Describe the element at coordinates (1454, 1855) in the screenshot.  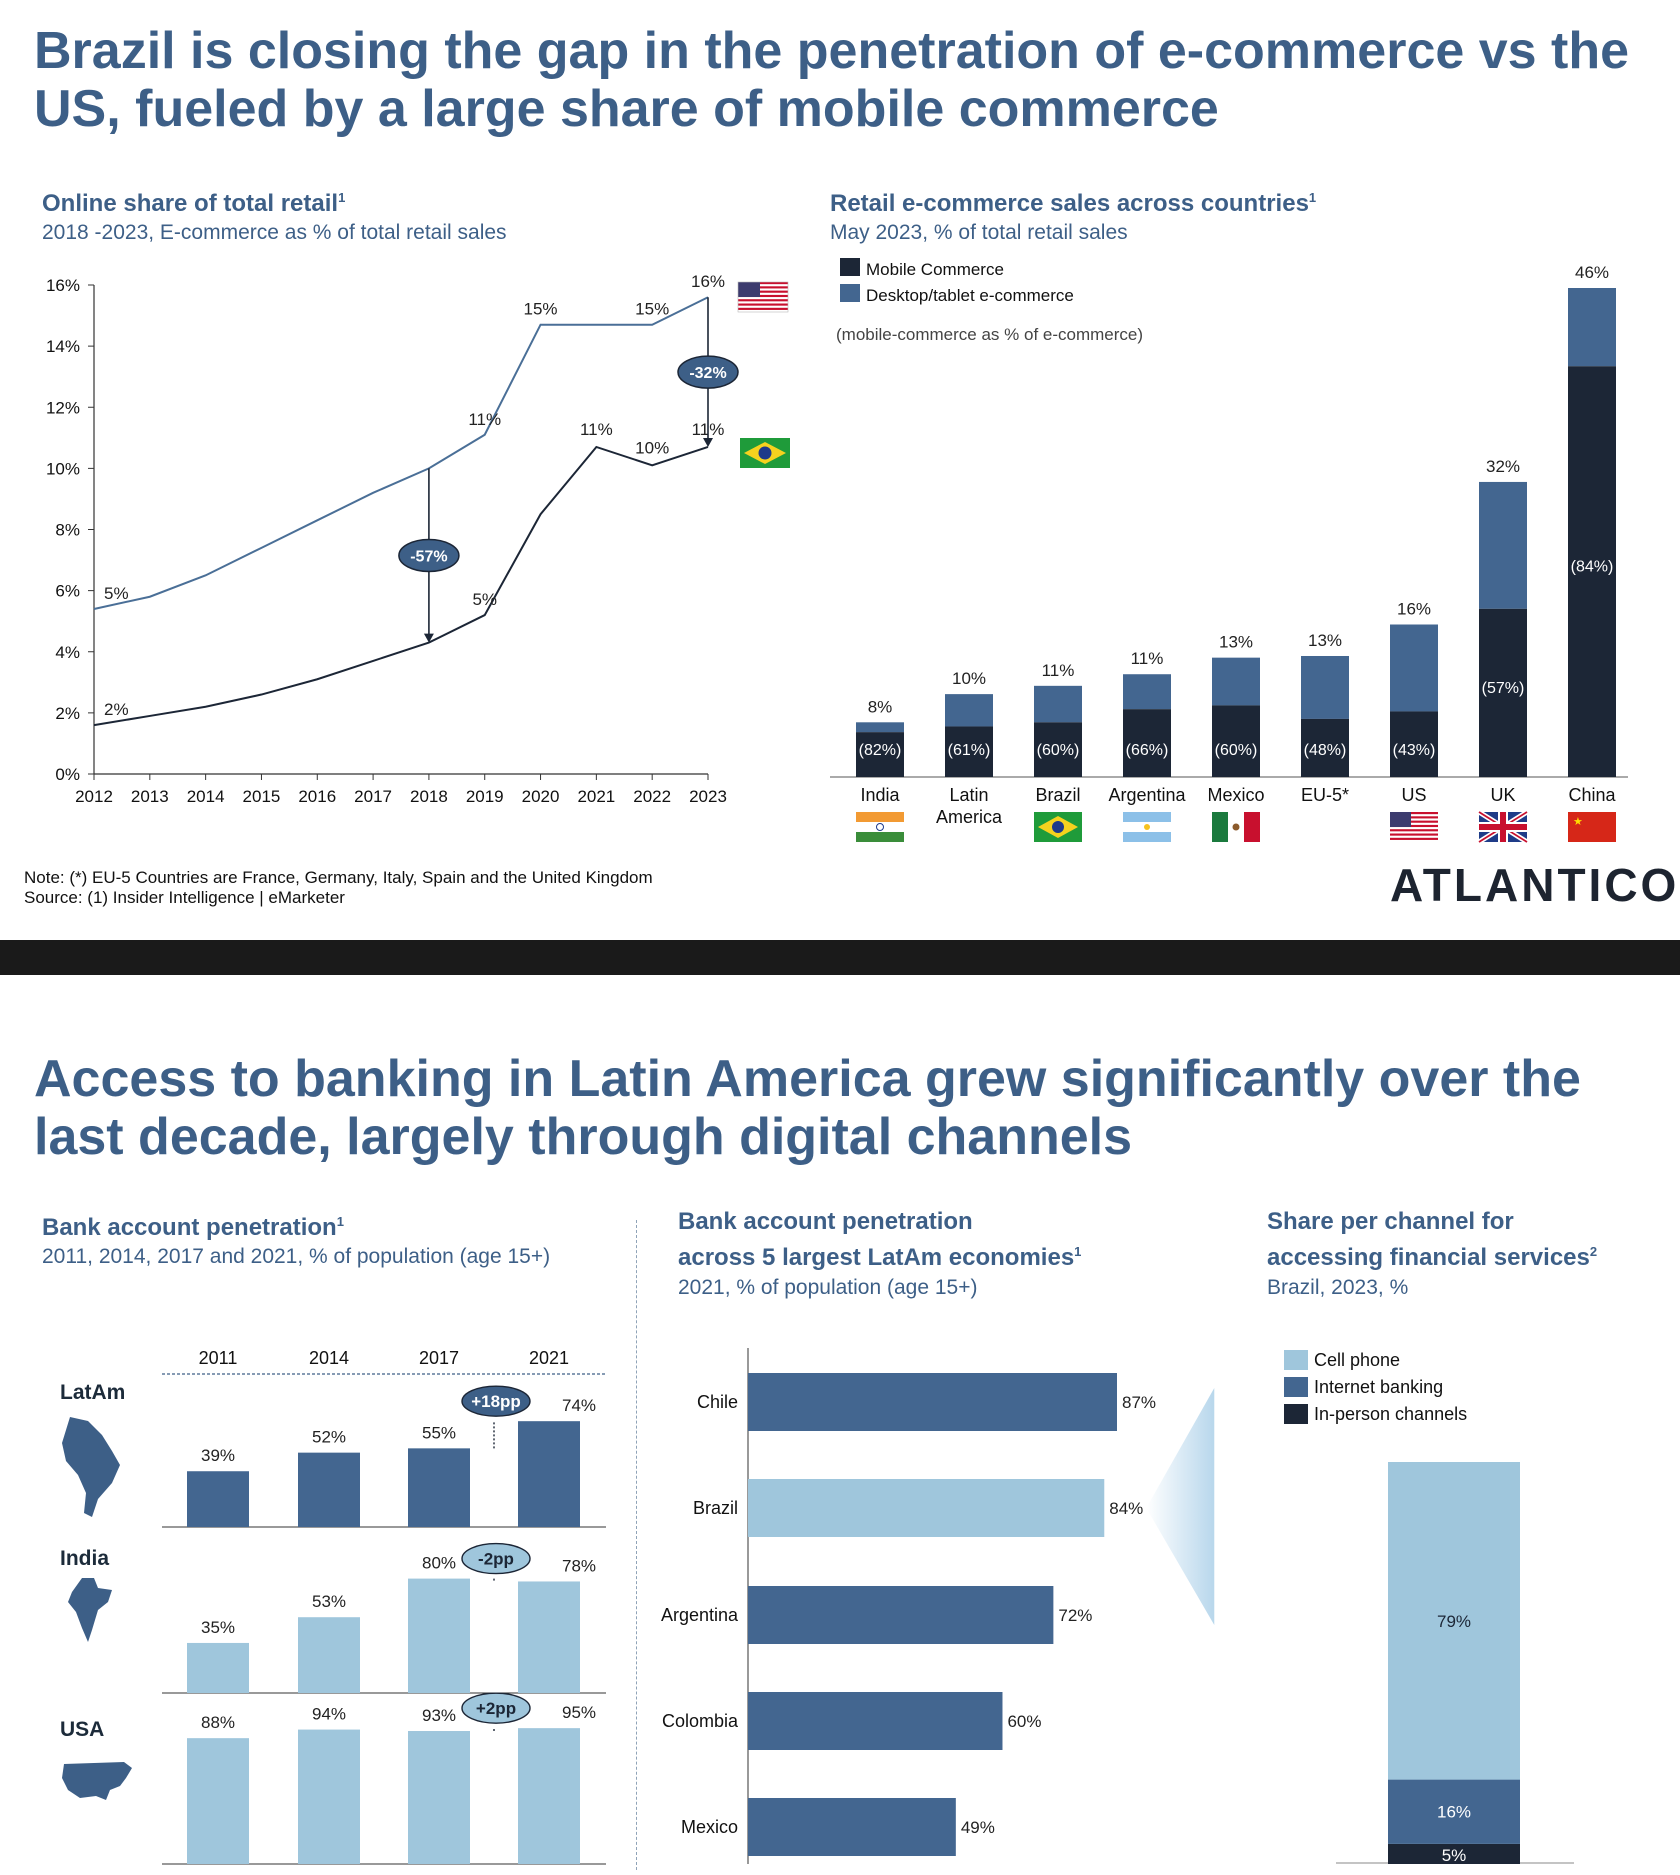
I see `channel-segment-label: 5%` at that location.